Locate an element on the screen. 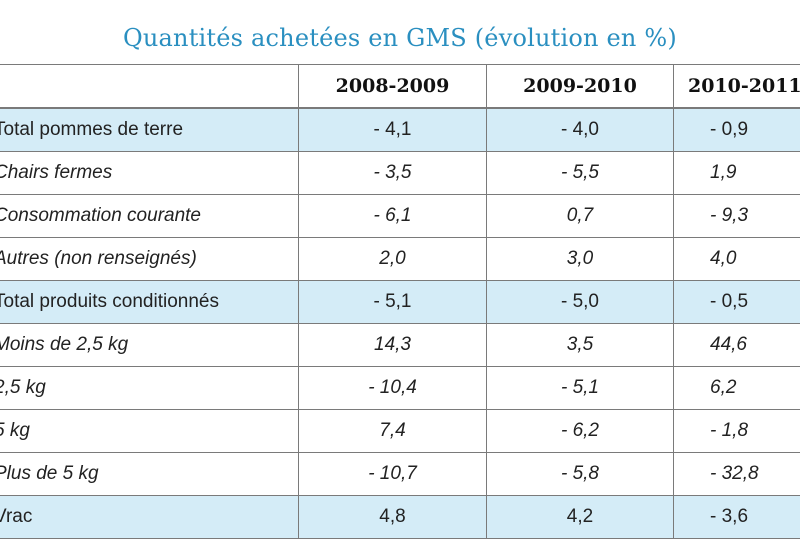  row-value-cell: - 5,5 is located at coordinates (580, 173).